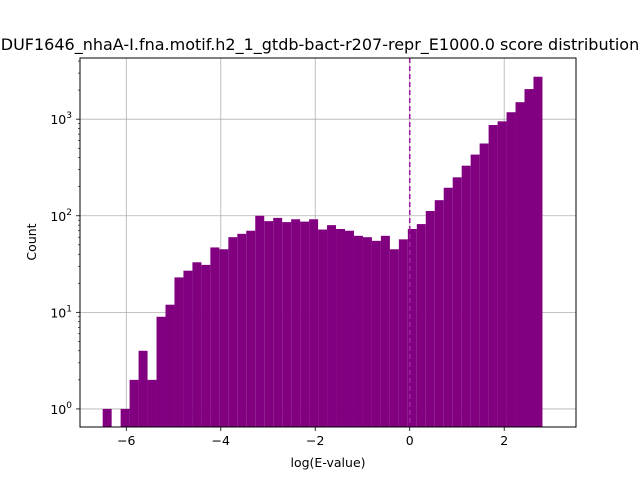 This screenshot has width=640, height=480. I want to click on x-tick-label: −6, so click(126, 440).